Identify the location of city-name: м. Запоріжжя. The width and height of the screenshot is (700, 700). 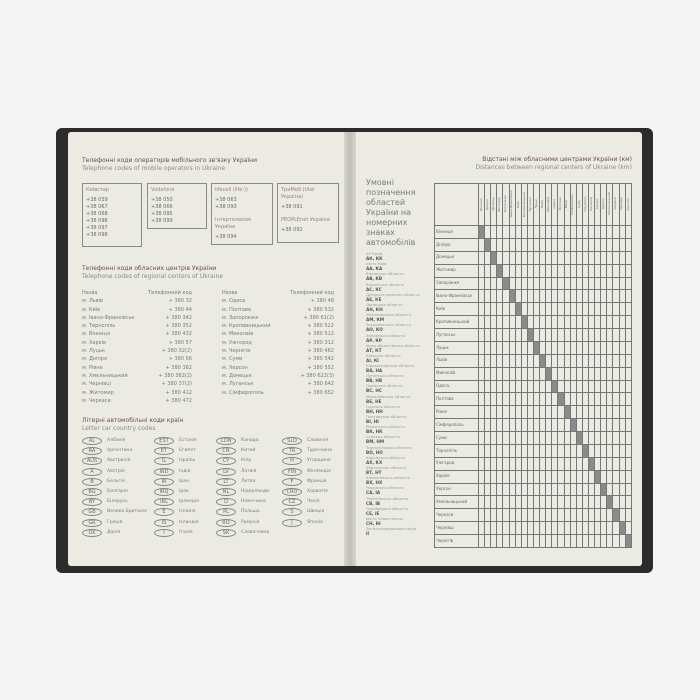
(240, 317).